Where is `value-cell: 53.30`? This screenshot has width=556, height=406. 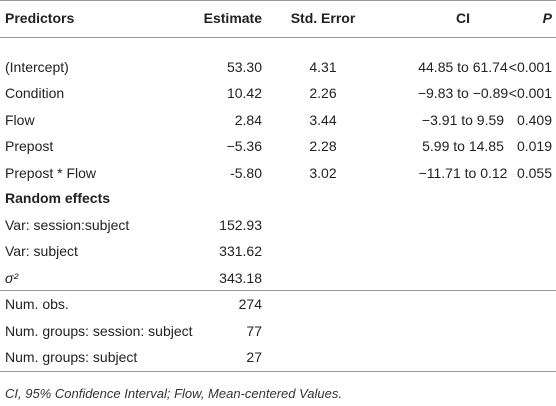 value-cell: 53.30 is located at coordinates (244, 67).